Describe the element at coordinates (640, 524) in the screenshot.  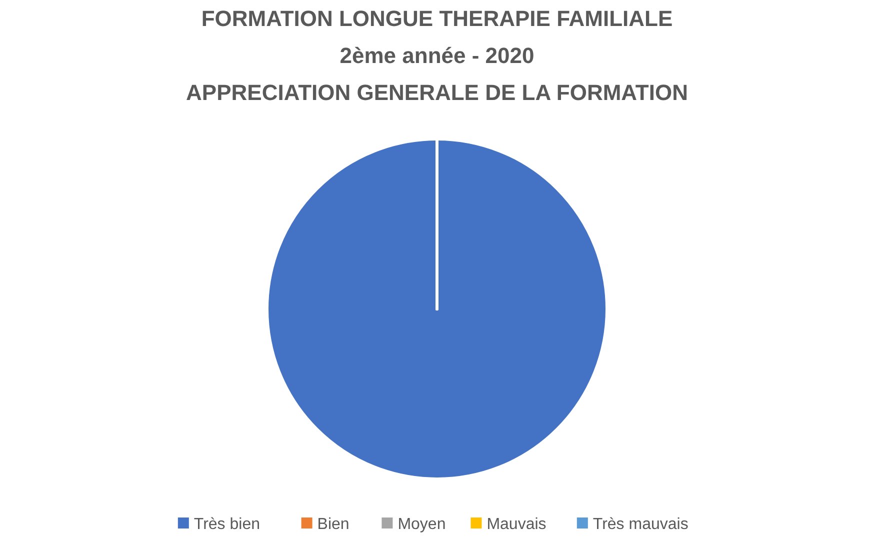
I see `legend-label: Très mauvais` at that location.